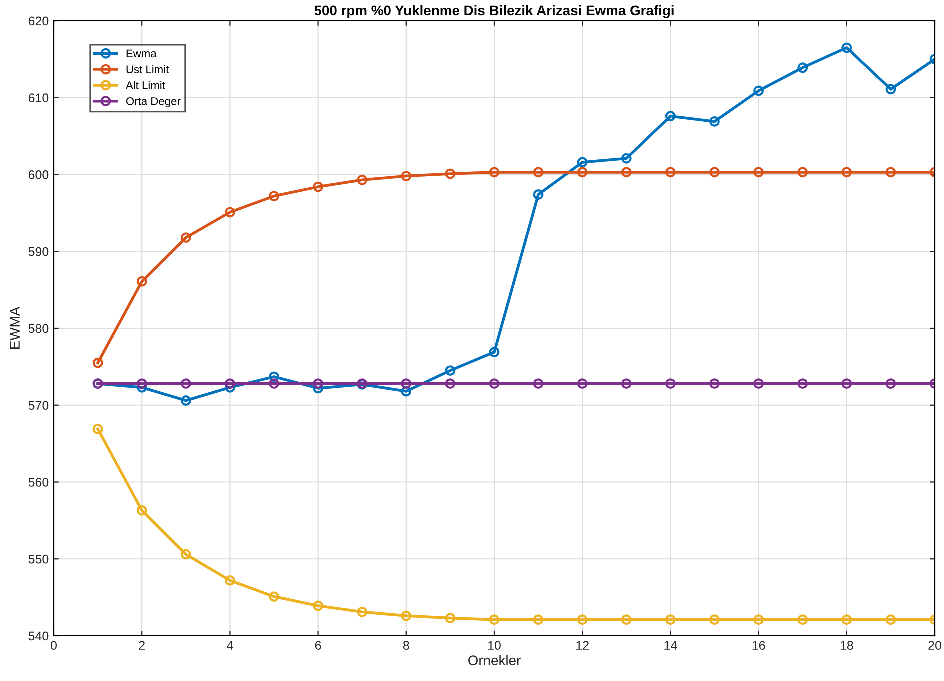  I want to click on x-tick-label: 20, so click(935, 645).